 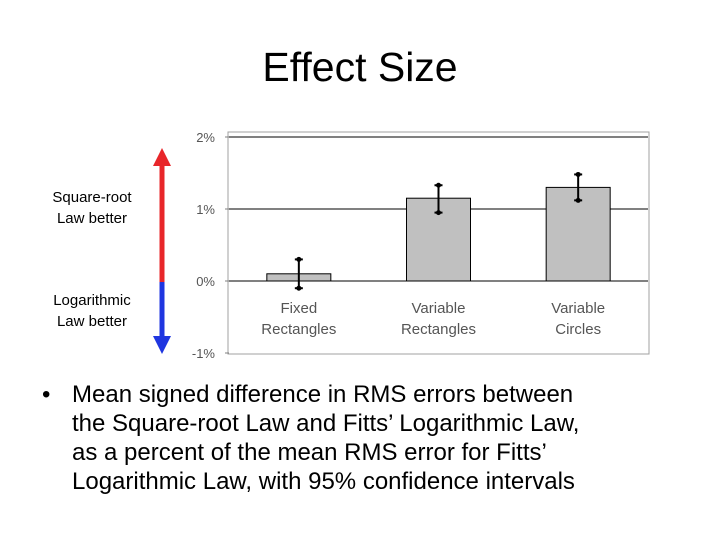 What do you see at coordinates (162, 345) in the screenshot?
I see `arrow-down-head` at bounding box center [162, 345].